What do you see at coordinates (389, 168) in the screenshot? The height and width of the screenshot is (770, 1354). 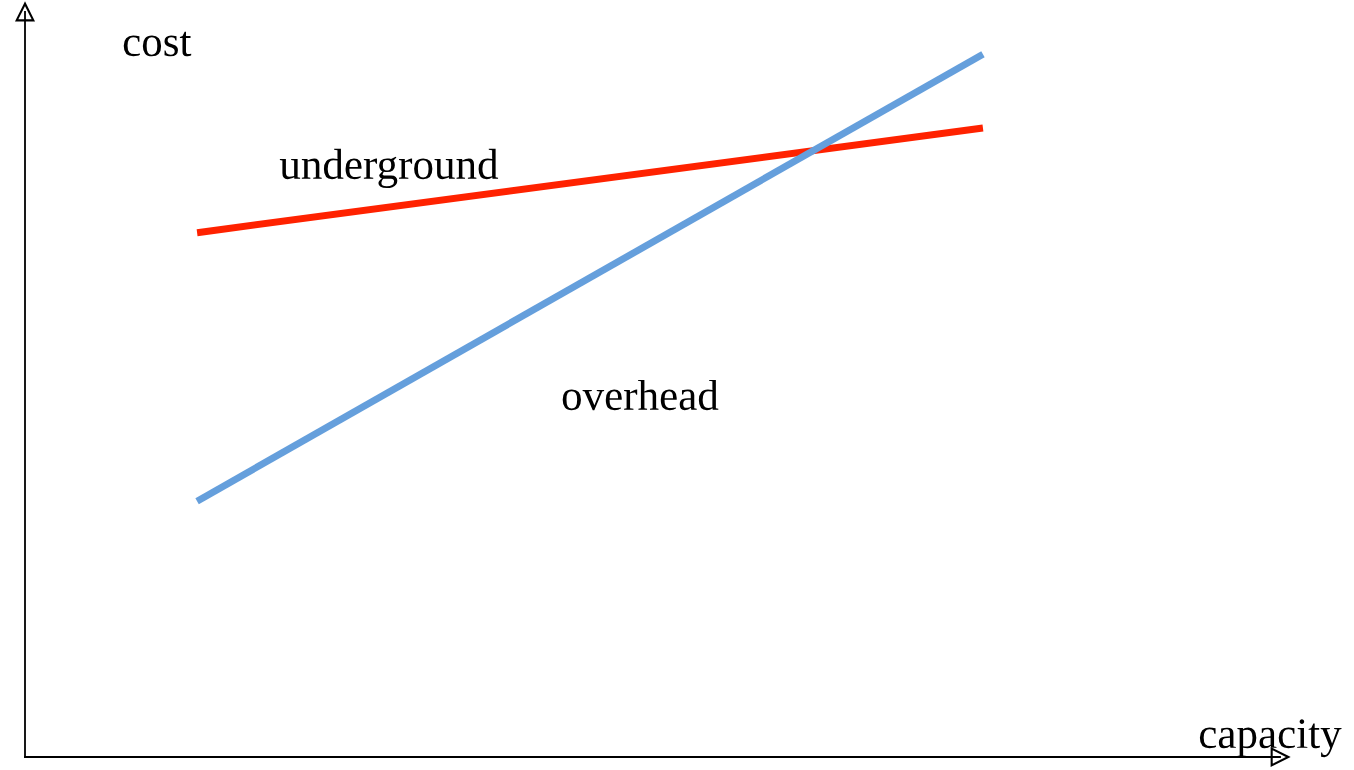 I see `series-label: underground` at bounding box center [389, 168].